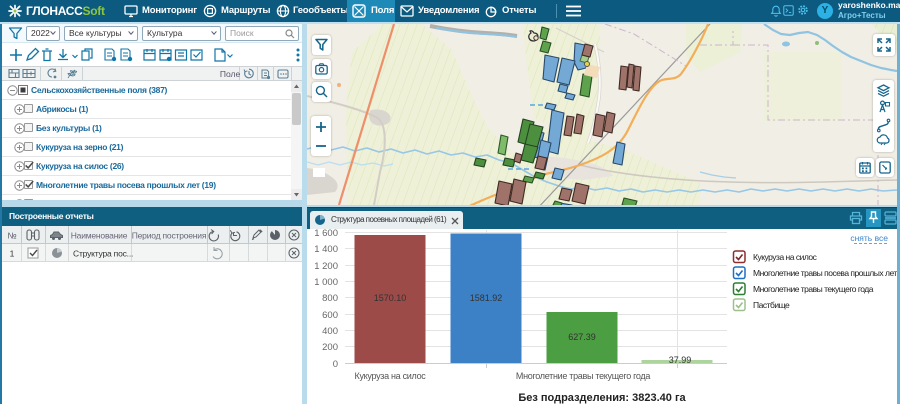 Image resolution: width=900 pixels, height=404 pixels. What do you see at coordinates (11, 236) in the screenshot?
I see `svg-text: №` at bounding box center [11, 236].